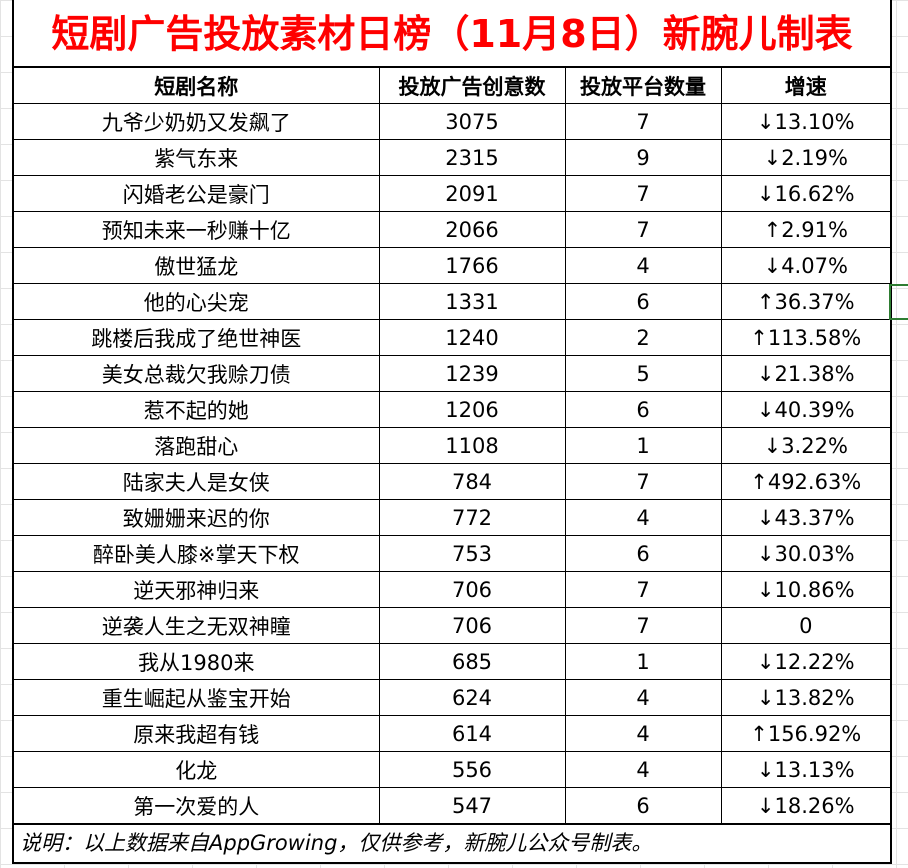  What do you see at coordinates (452, 842) in the screenshot?
I see `footnote: 说明：以上数据来自AppGrowing，仅供参考，新腕儿公众号制表。` at bounding box center [452, 842].